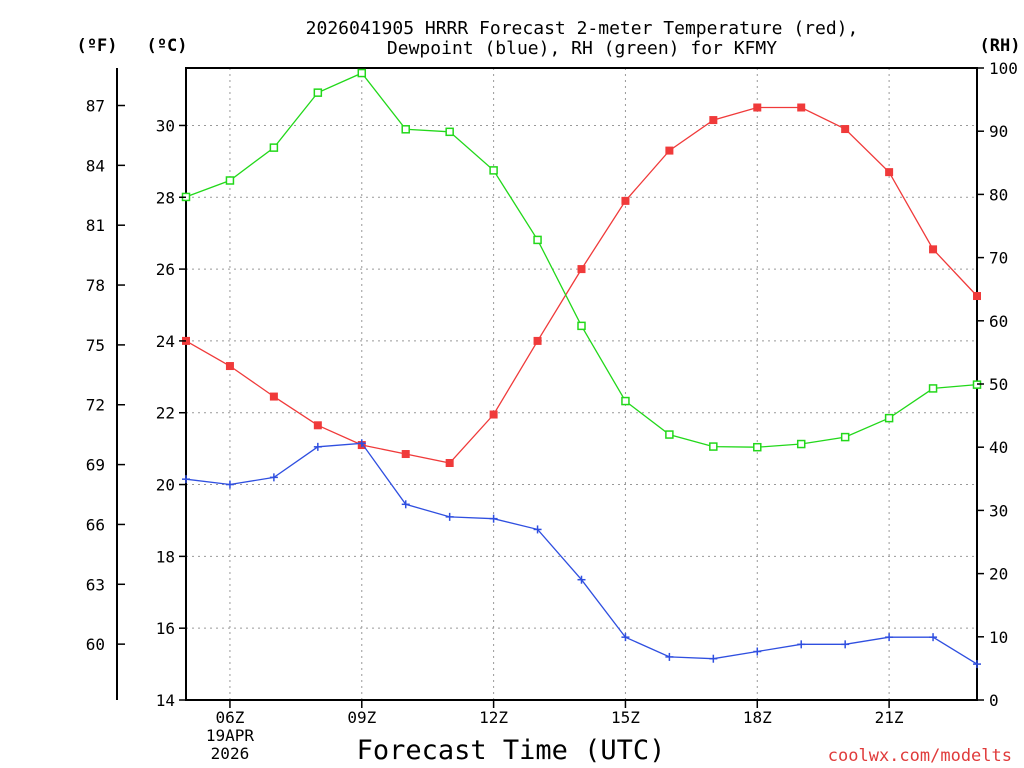  What do you see at coordinates (165, 700) in the screenshot?
I see `celsius-tick-label: 14` at bounding box center [165, 700].